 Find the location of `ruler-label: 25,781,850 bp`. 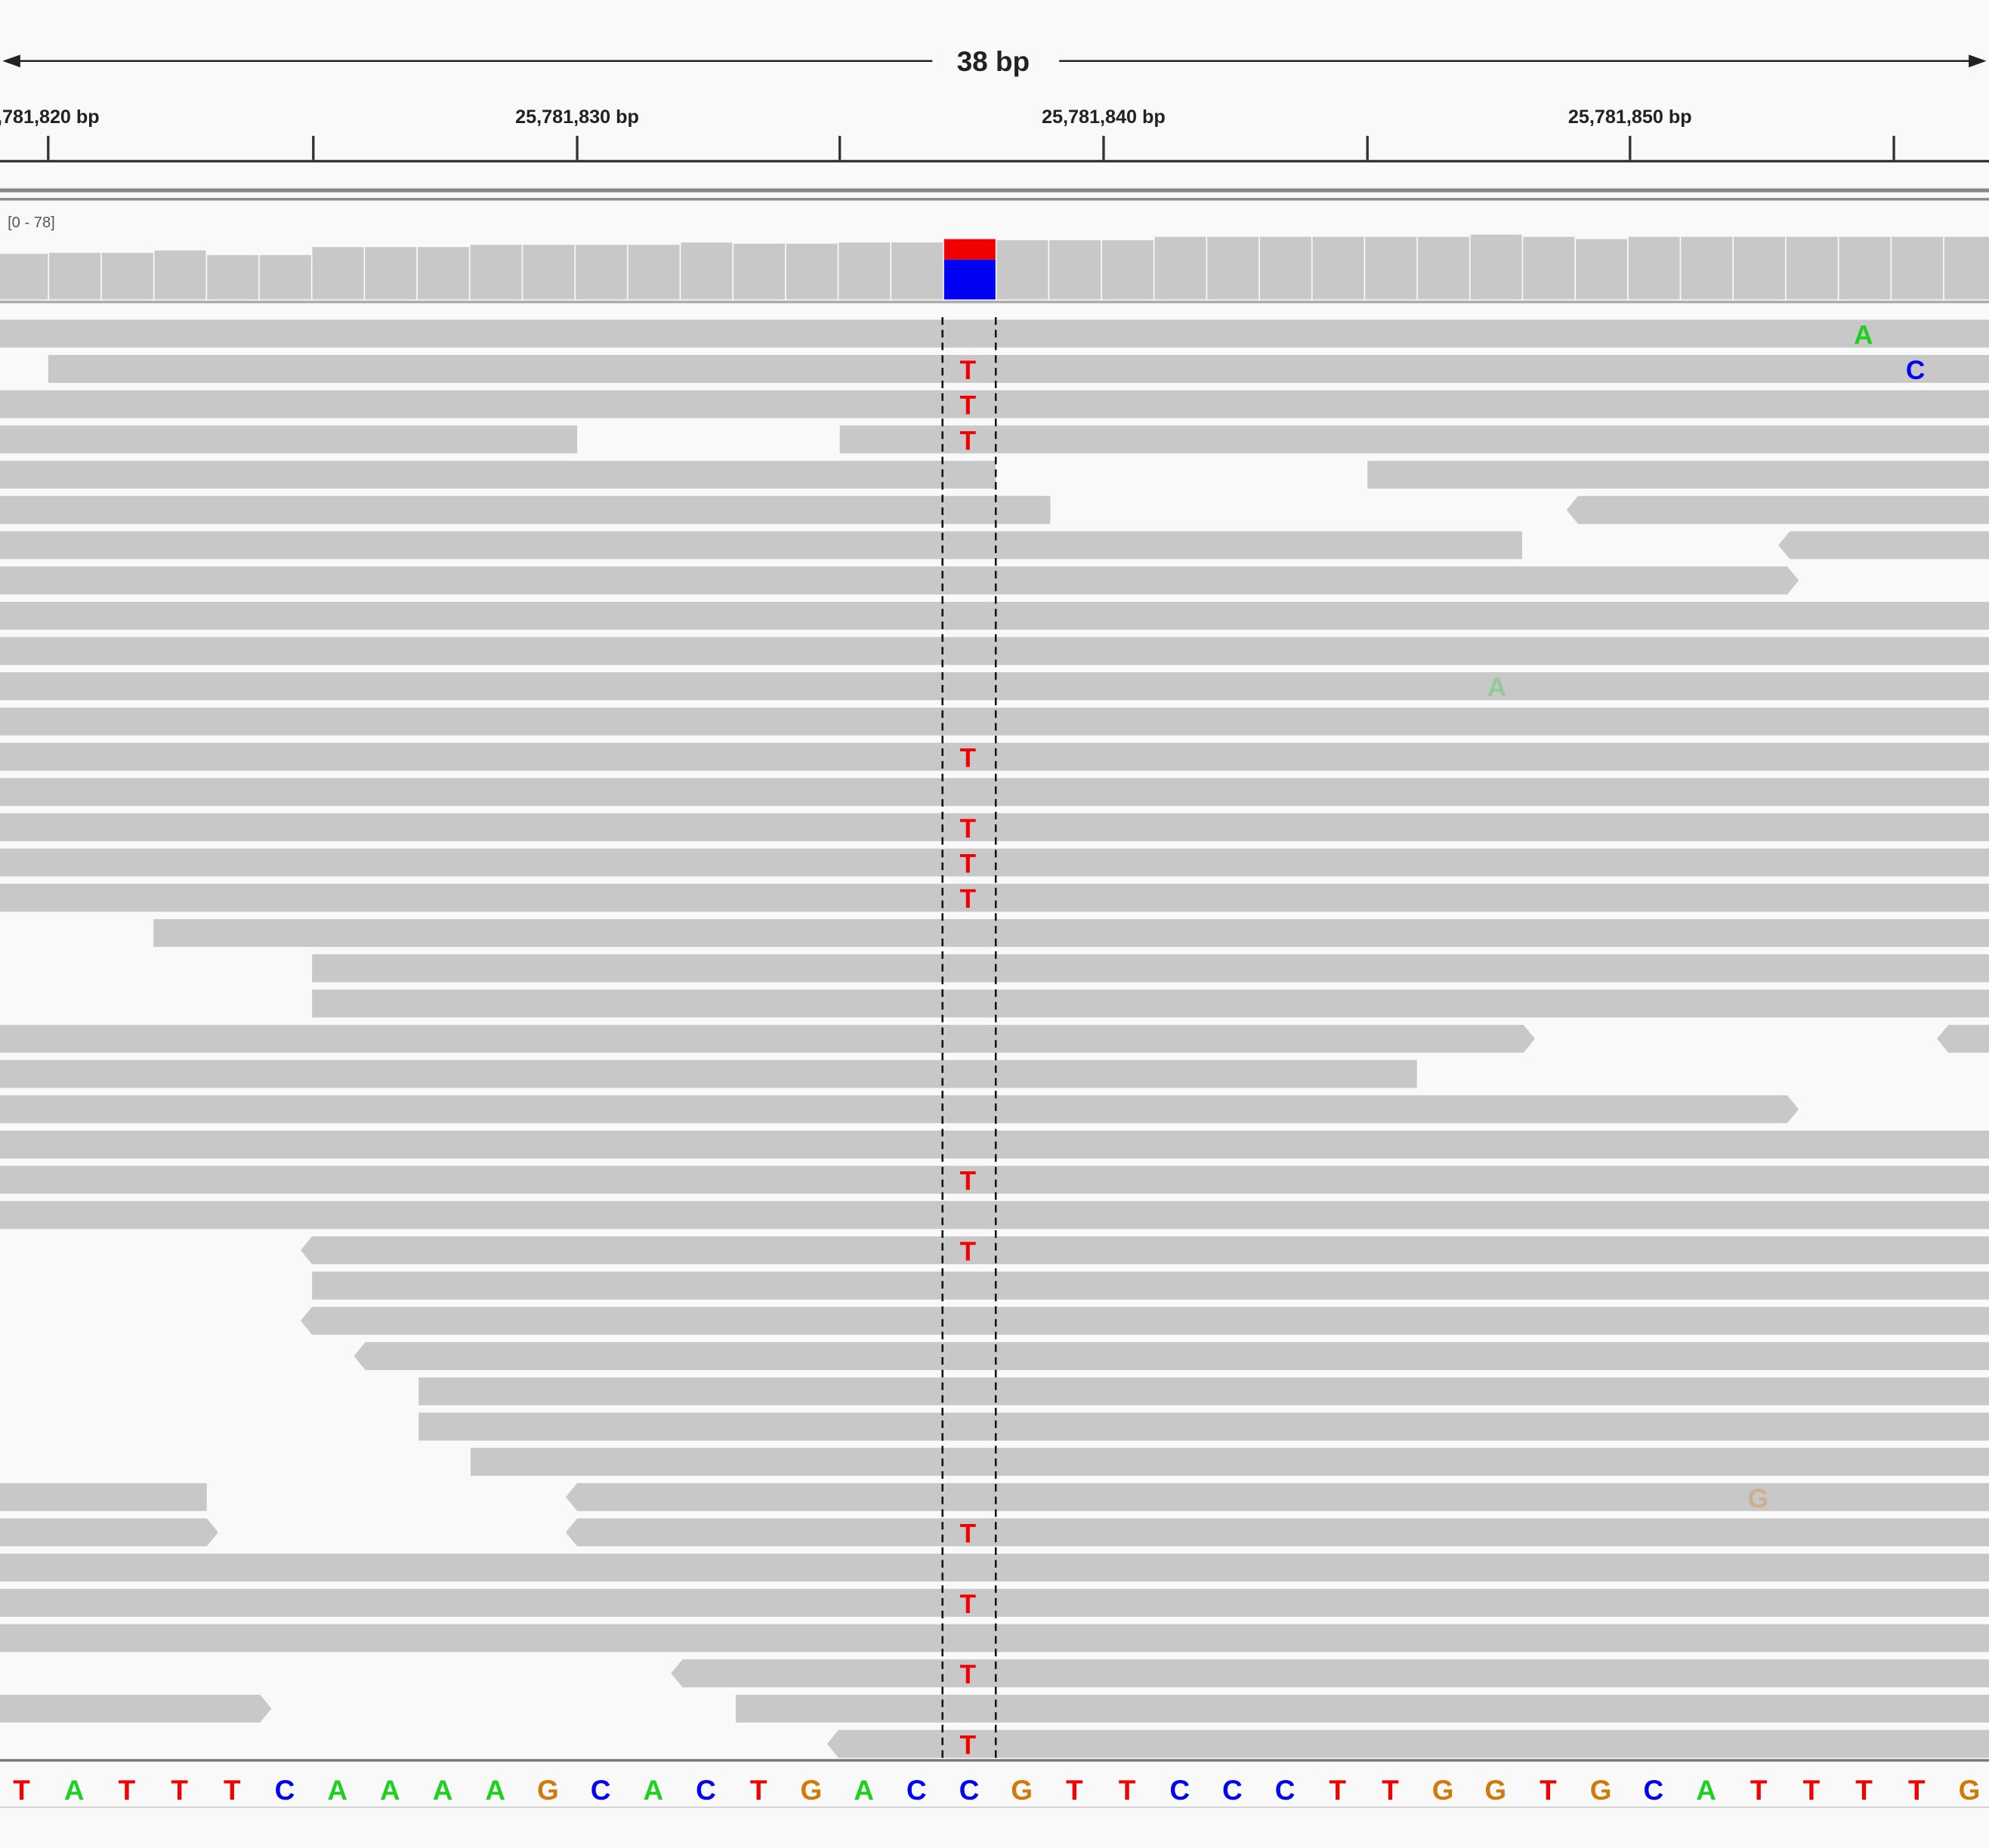

ruler-label: 25,781,850 bp is located at coordinates (1630, 117).